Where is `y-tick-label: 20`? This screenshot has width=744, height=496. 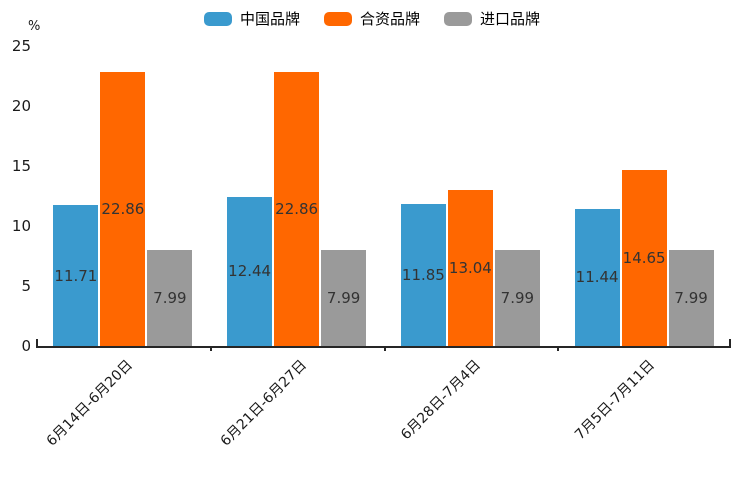 y-tick-label: 20 is located at coordinates (21, 106).